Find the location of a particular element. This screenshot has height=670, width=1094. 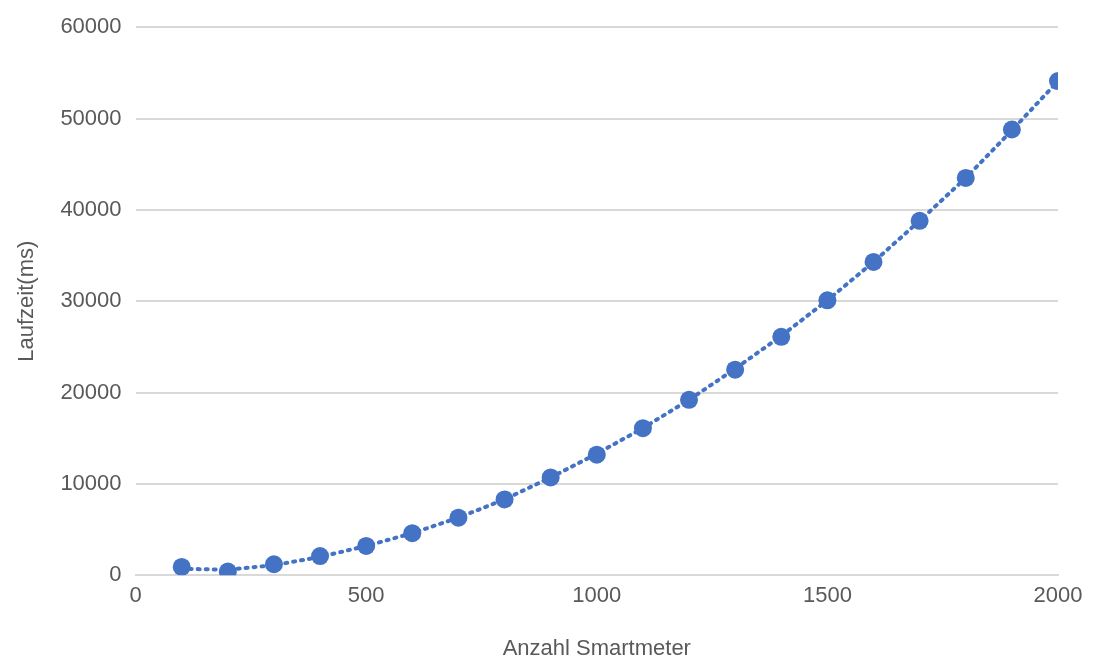

y-tick-label: 40000 is located at coordinates (91, 208).